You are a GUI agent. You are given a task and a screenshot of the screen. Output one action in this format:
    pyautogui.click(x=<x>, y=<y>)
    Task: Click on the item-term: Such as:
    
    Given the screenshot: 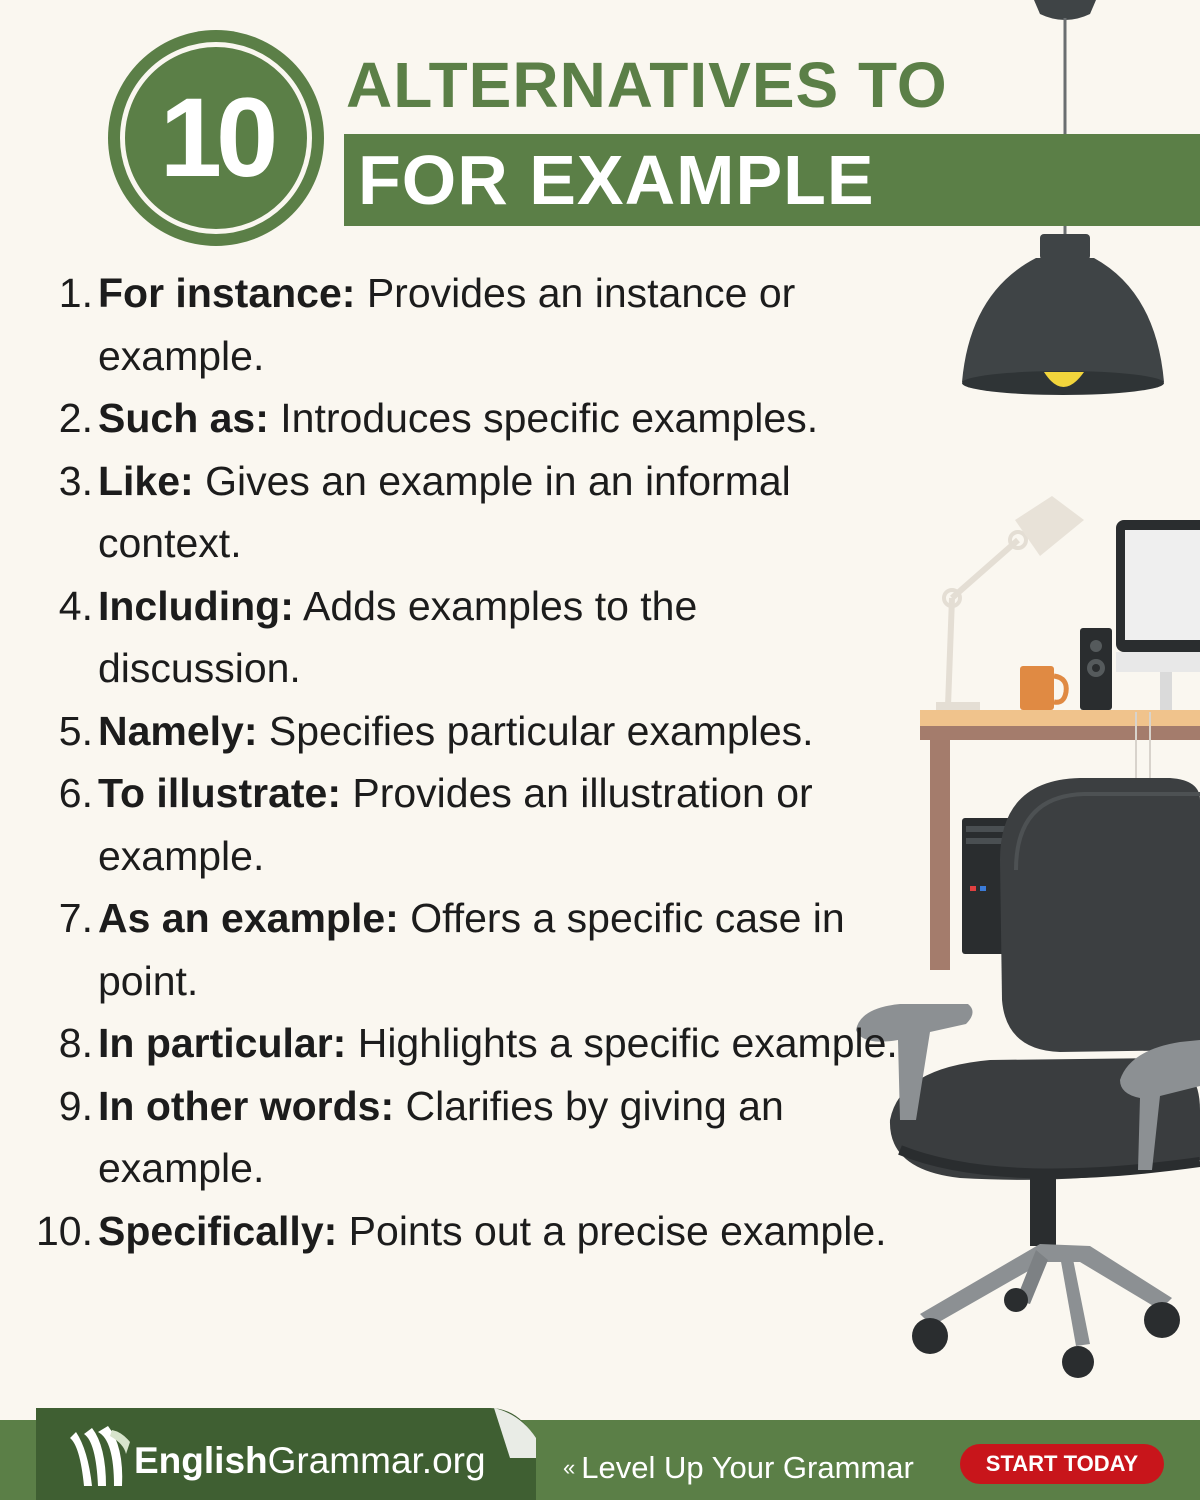 What is the action you would take?
    pyautogui.click(x=183, y=418)
    